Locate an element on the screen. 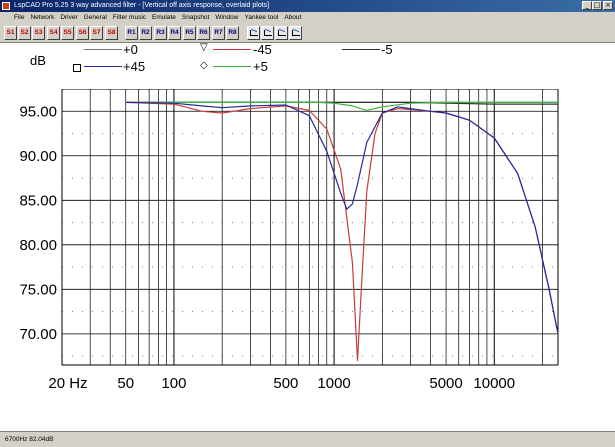 Image resolution: width=615 pixels, height=447 pixels. plot-tool-2-icon is located at coordinates (267, 33).